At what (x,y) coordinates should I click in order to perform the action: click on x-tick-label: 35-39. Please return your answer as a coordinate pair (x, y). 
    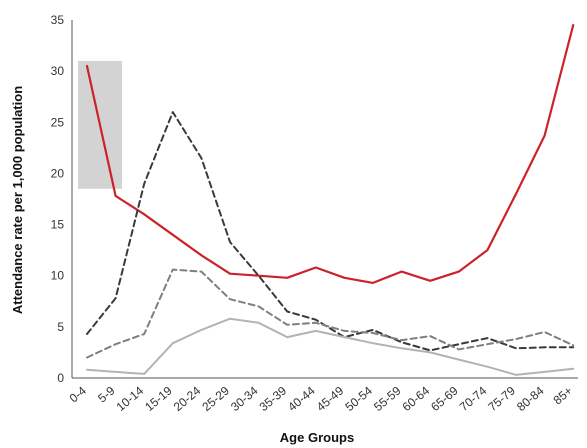
    Looking at the image, I should click on (273, 398).